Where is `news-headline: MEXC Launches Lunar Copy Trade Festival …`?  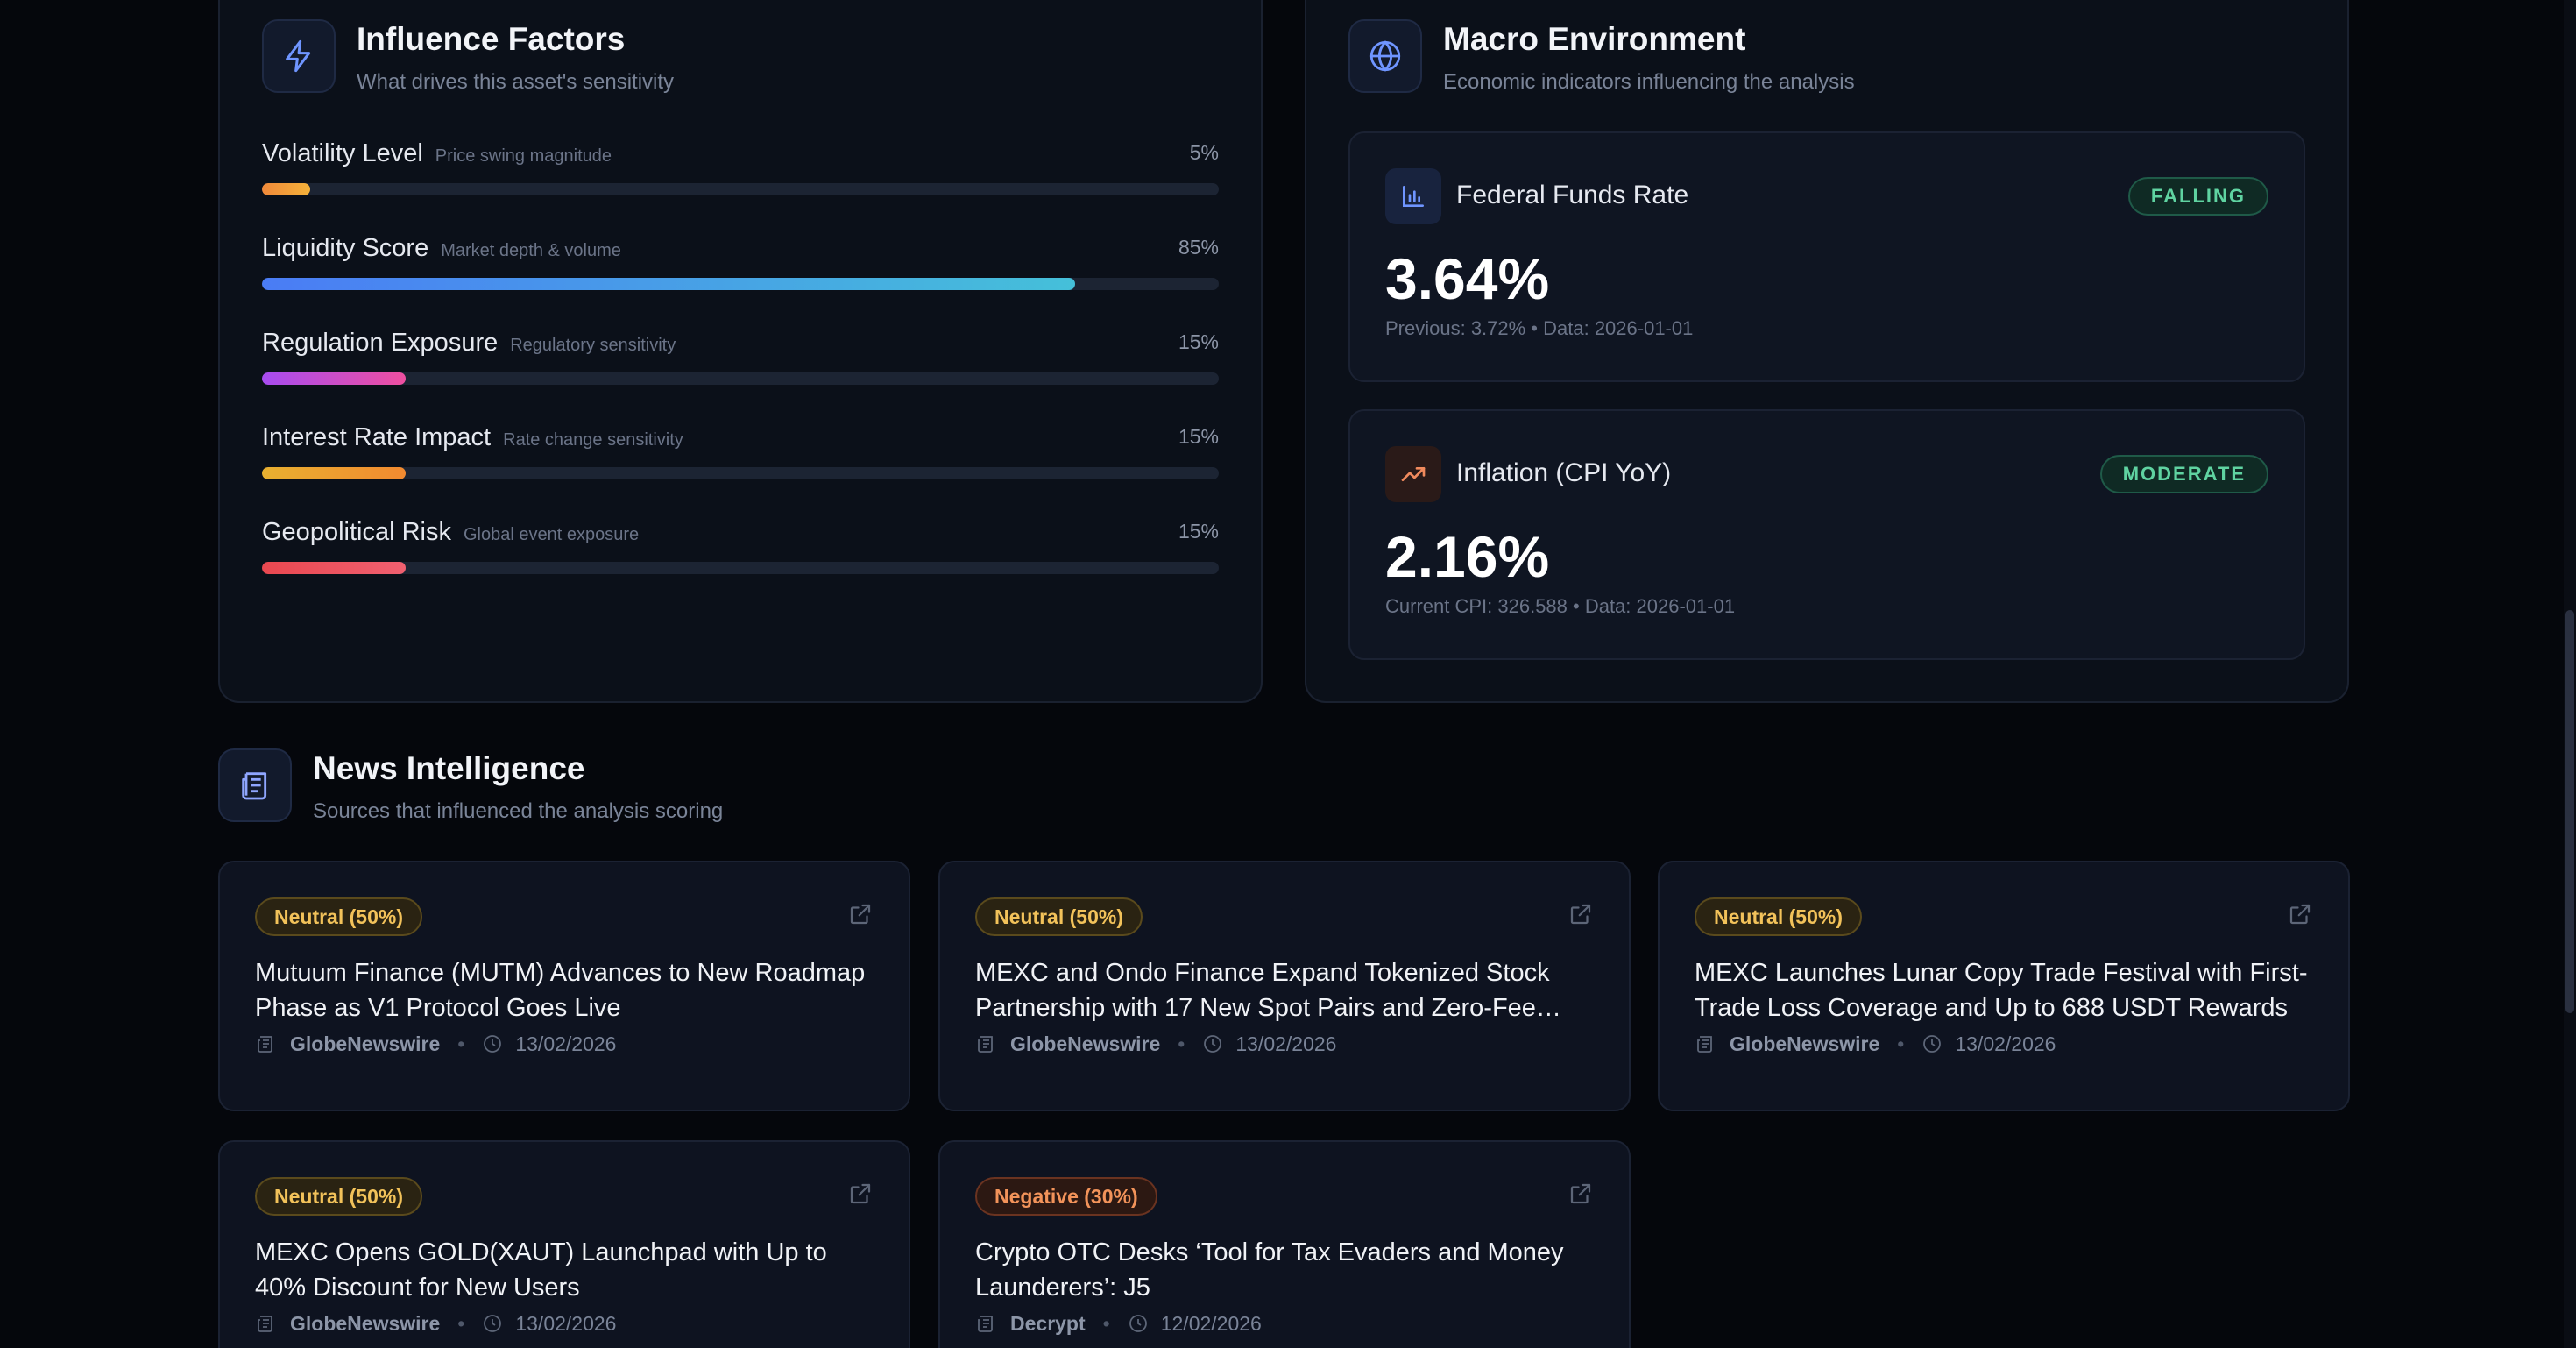
news-headline: MEXC Launches Lunar Copy Trade Festival … is located at coordinates (2001, 990).